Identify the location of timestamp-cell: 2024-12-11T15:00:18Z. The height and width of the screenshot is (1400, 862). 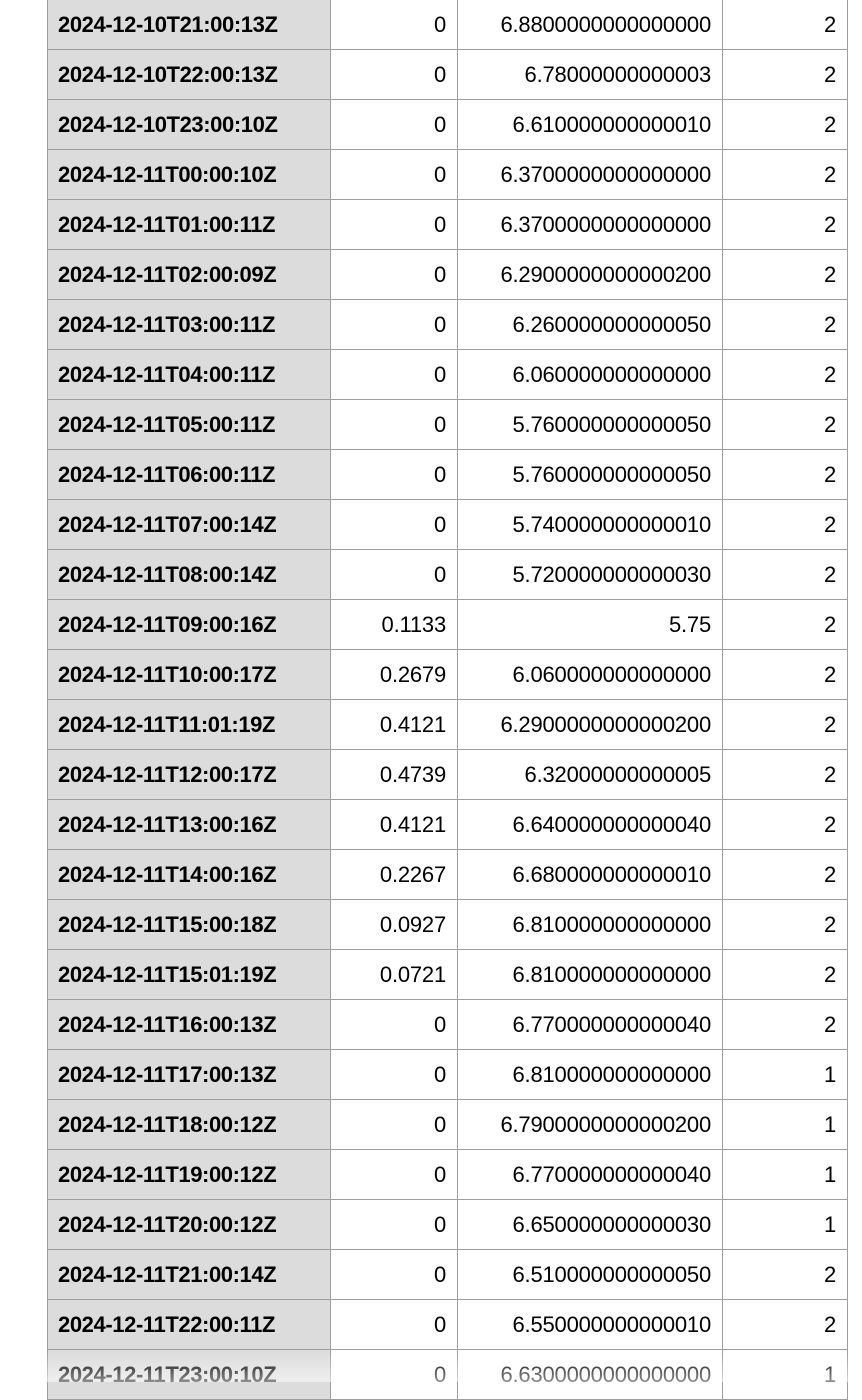
(189, 924).